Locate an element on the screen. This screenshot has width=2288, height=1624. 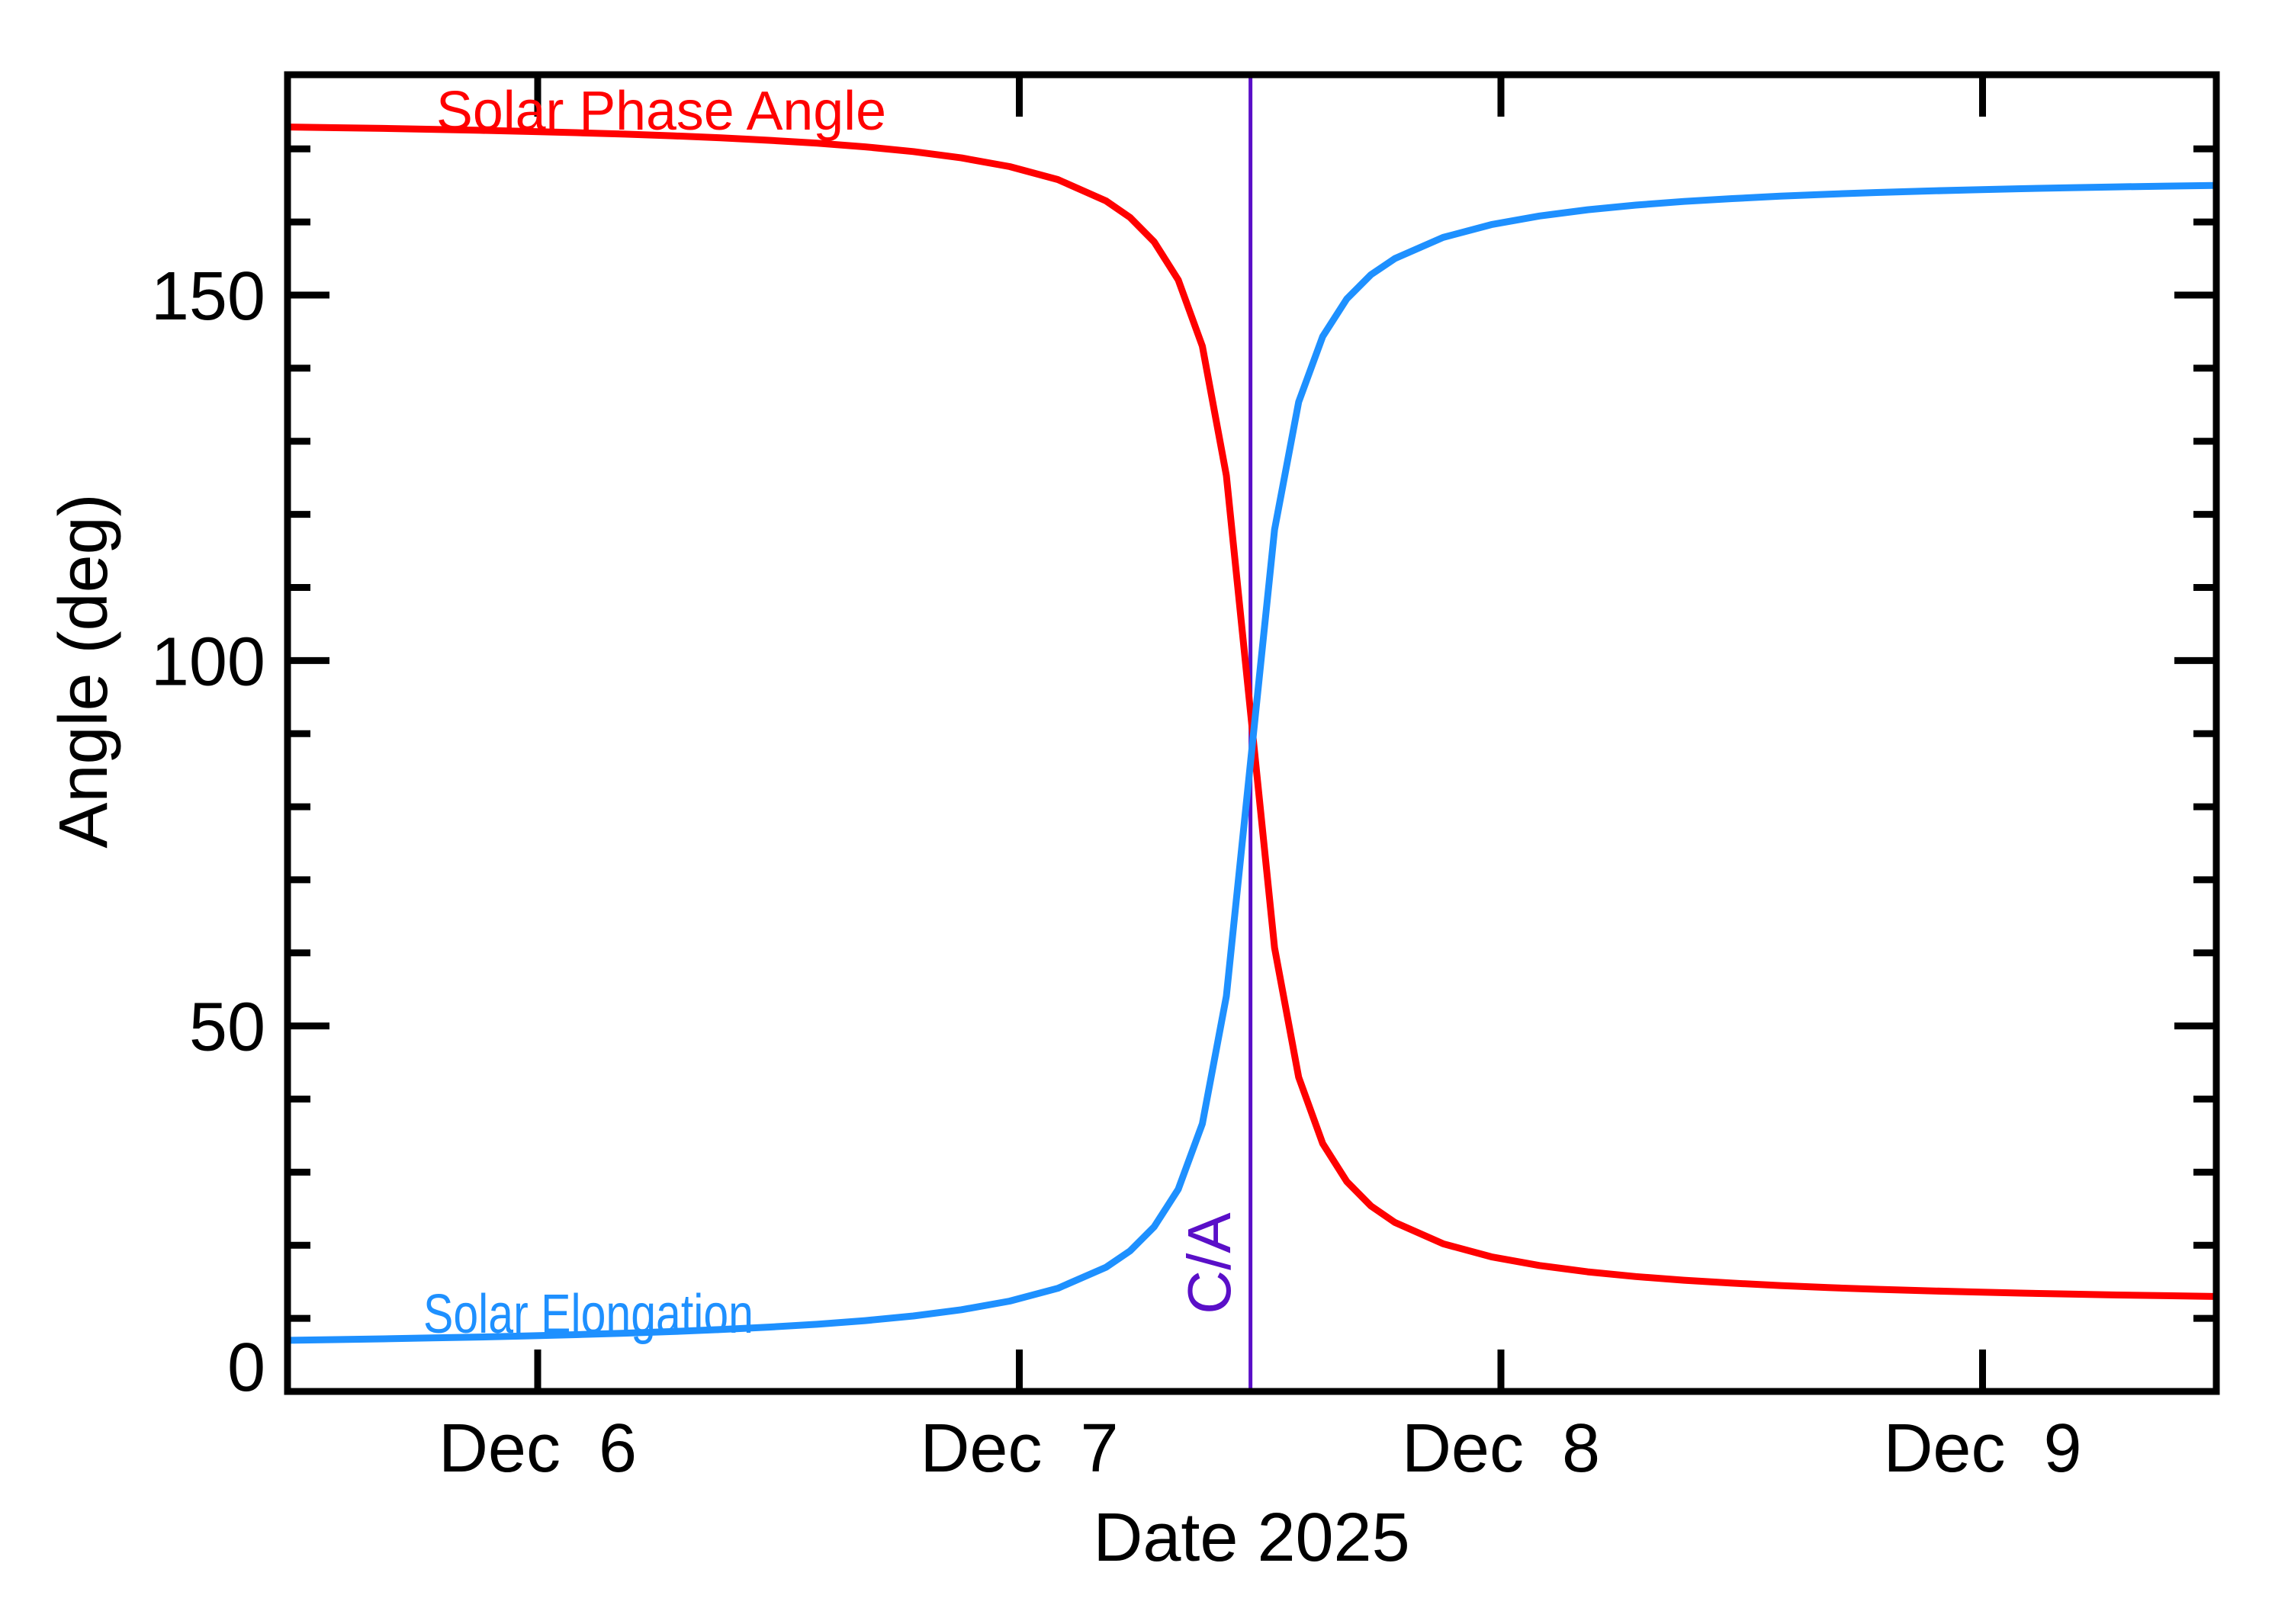
x-tick-label: Dec 6 is located at coordinates (538, 1449).